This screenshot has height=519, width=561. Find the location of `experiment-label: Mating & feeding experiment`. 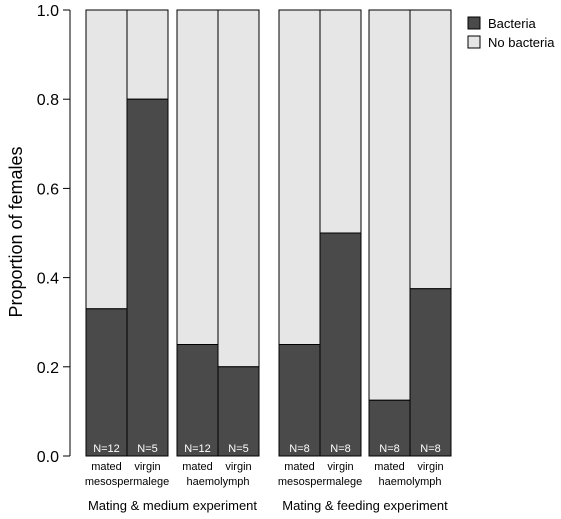

experiment-label: Mating & feeding experiment is located at coordinates (365, 505).